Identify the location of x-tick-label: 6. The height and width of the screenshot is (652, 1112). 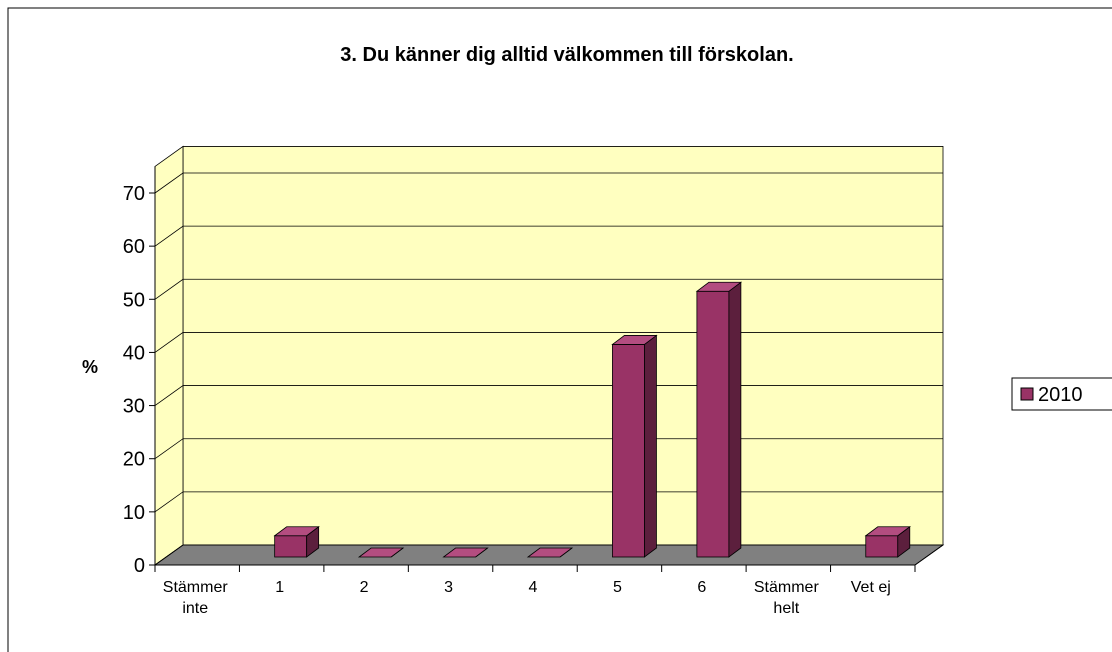
(702, 587).